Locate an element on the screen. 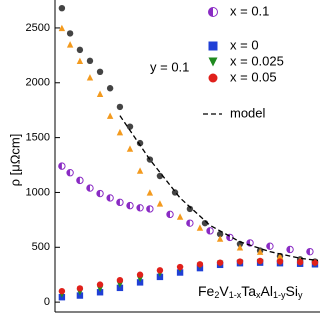 The width and height of the screenshot is (320, 320). y-tick-label: 0 is located at coordinates (47, 302).